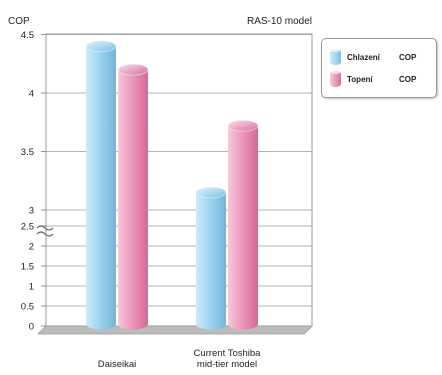 This screenshot has height=375, width=442. I want to click on y-tick-label: 0, so click(31, 327).